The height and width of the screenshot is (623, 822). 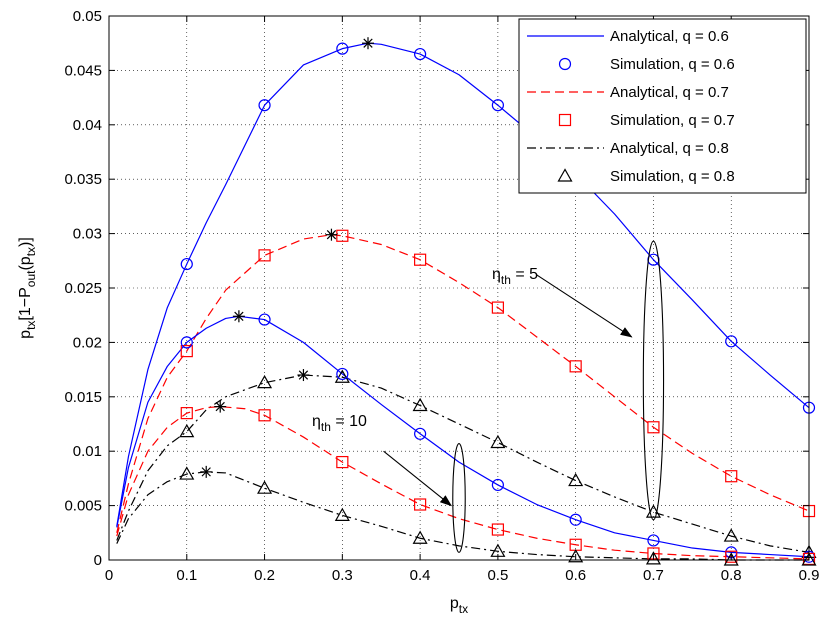 I want to click on label-eta5: ηth = 5, so click(x=515, y=276).